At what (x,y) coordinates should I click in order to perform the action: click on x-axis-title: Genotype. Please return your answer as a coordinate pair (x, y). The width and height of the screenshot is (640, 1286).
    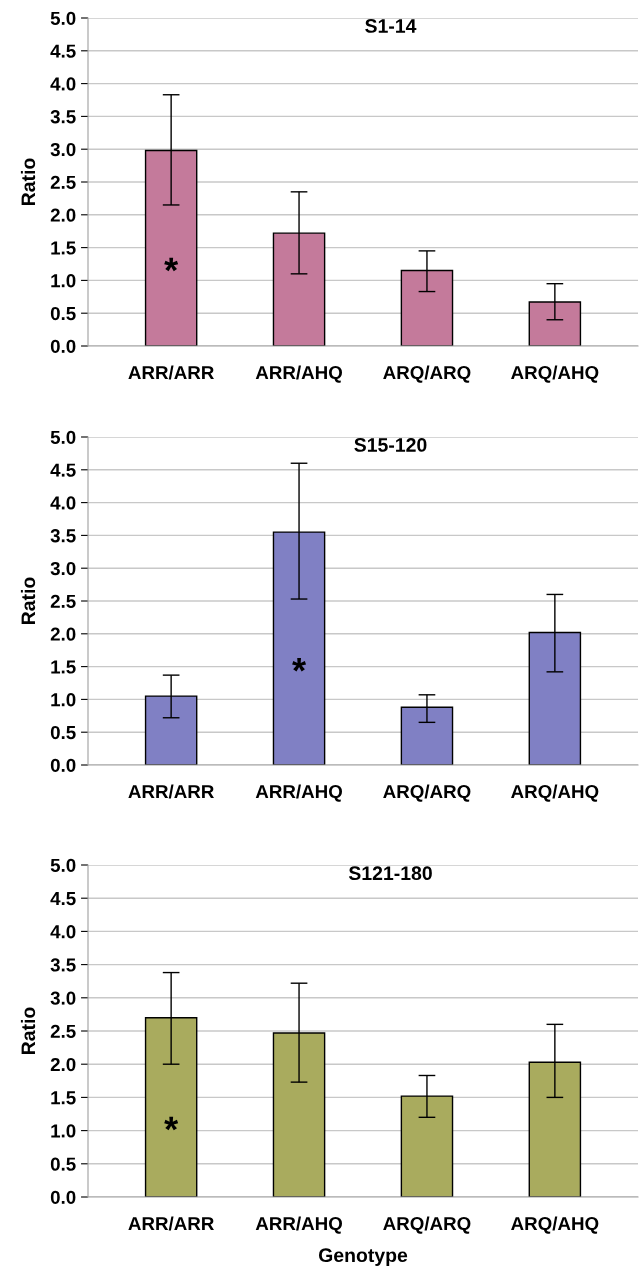
    Looking at the image, I should click on (363, 1257).